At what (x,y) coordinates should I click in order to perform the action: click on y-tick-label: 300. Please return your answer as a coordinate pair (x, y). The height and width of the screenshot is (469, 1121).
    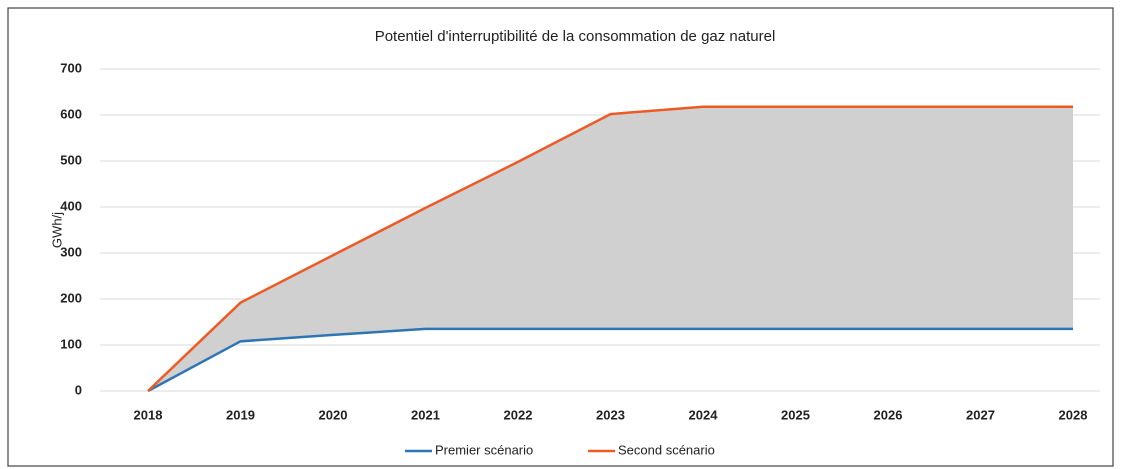
    Looking at the image, I should click on (71, 251).